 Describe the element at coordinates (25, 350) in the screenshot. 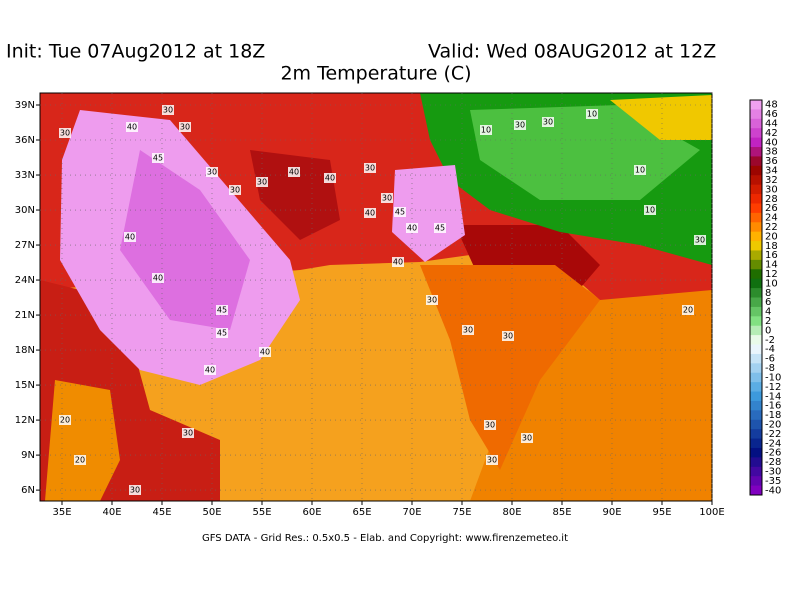

I see `lat-label: 18N` at that location.